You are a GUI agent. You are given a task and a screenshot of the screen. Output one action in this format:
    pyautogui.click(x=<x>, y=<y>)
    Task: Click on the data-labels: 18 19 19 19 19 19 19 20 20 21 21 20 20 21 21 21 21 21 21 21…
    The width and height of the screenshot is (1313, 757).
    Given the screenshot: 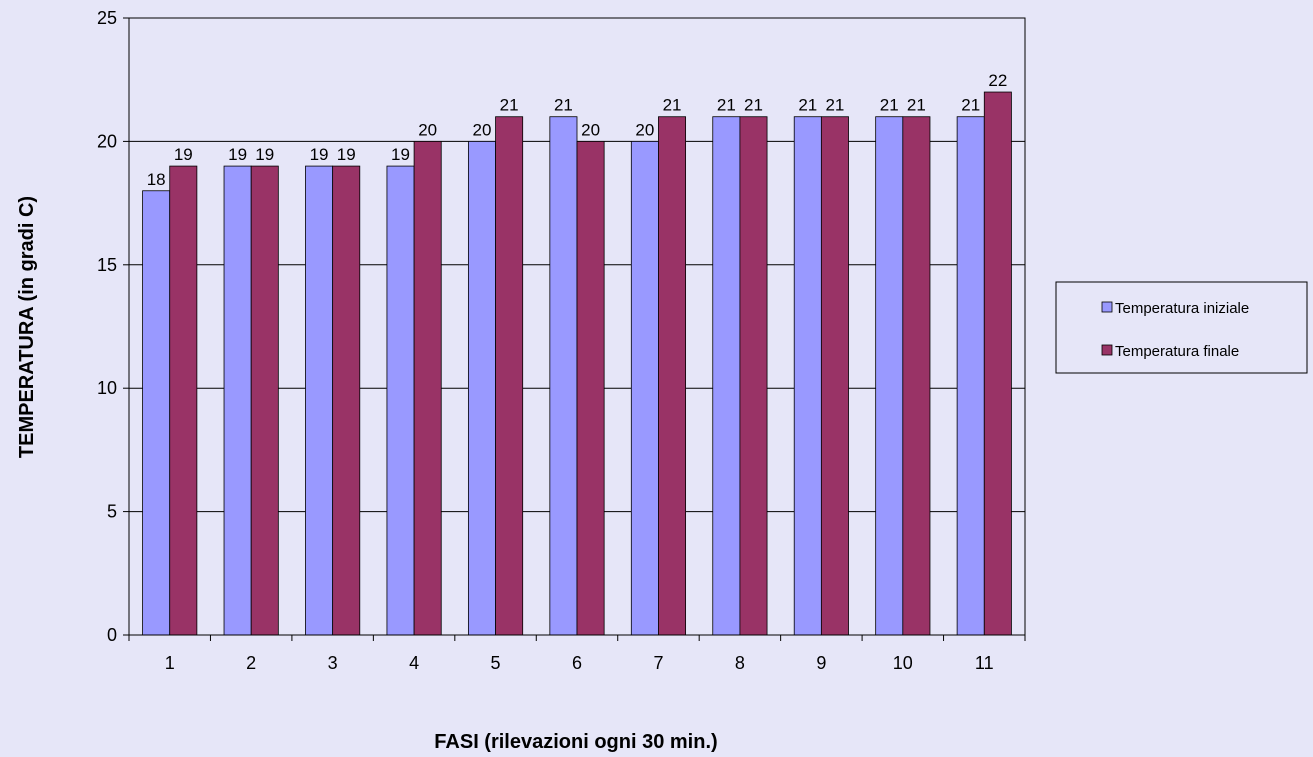 What is the action you would take?
    pyautogui.click(x=577, y=130)
    